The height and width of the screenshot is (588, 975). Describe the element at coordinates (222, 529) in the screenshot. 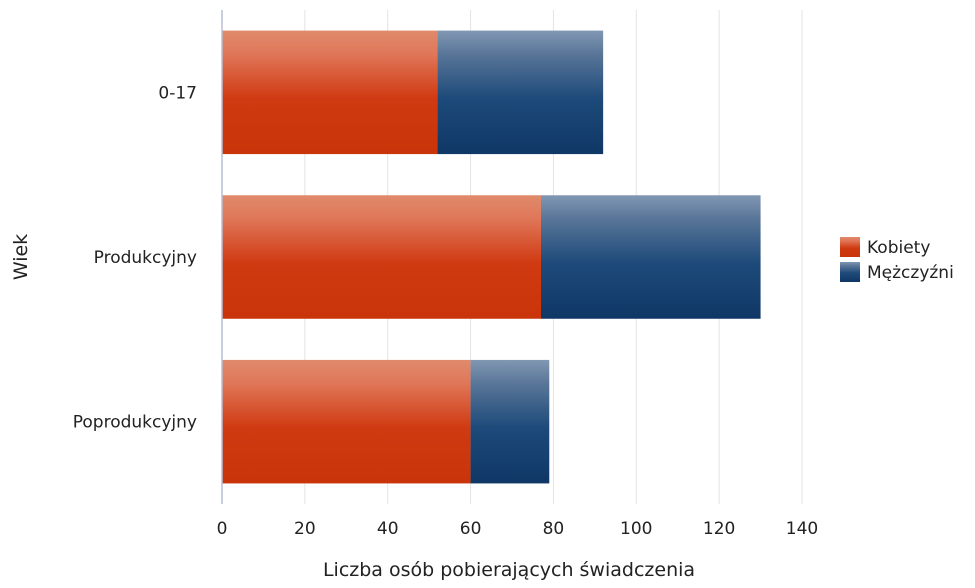

I see `x-tick-label: 0` at that location.